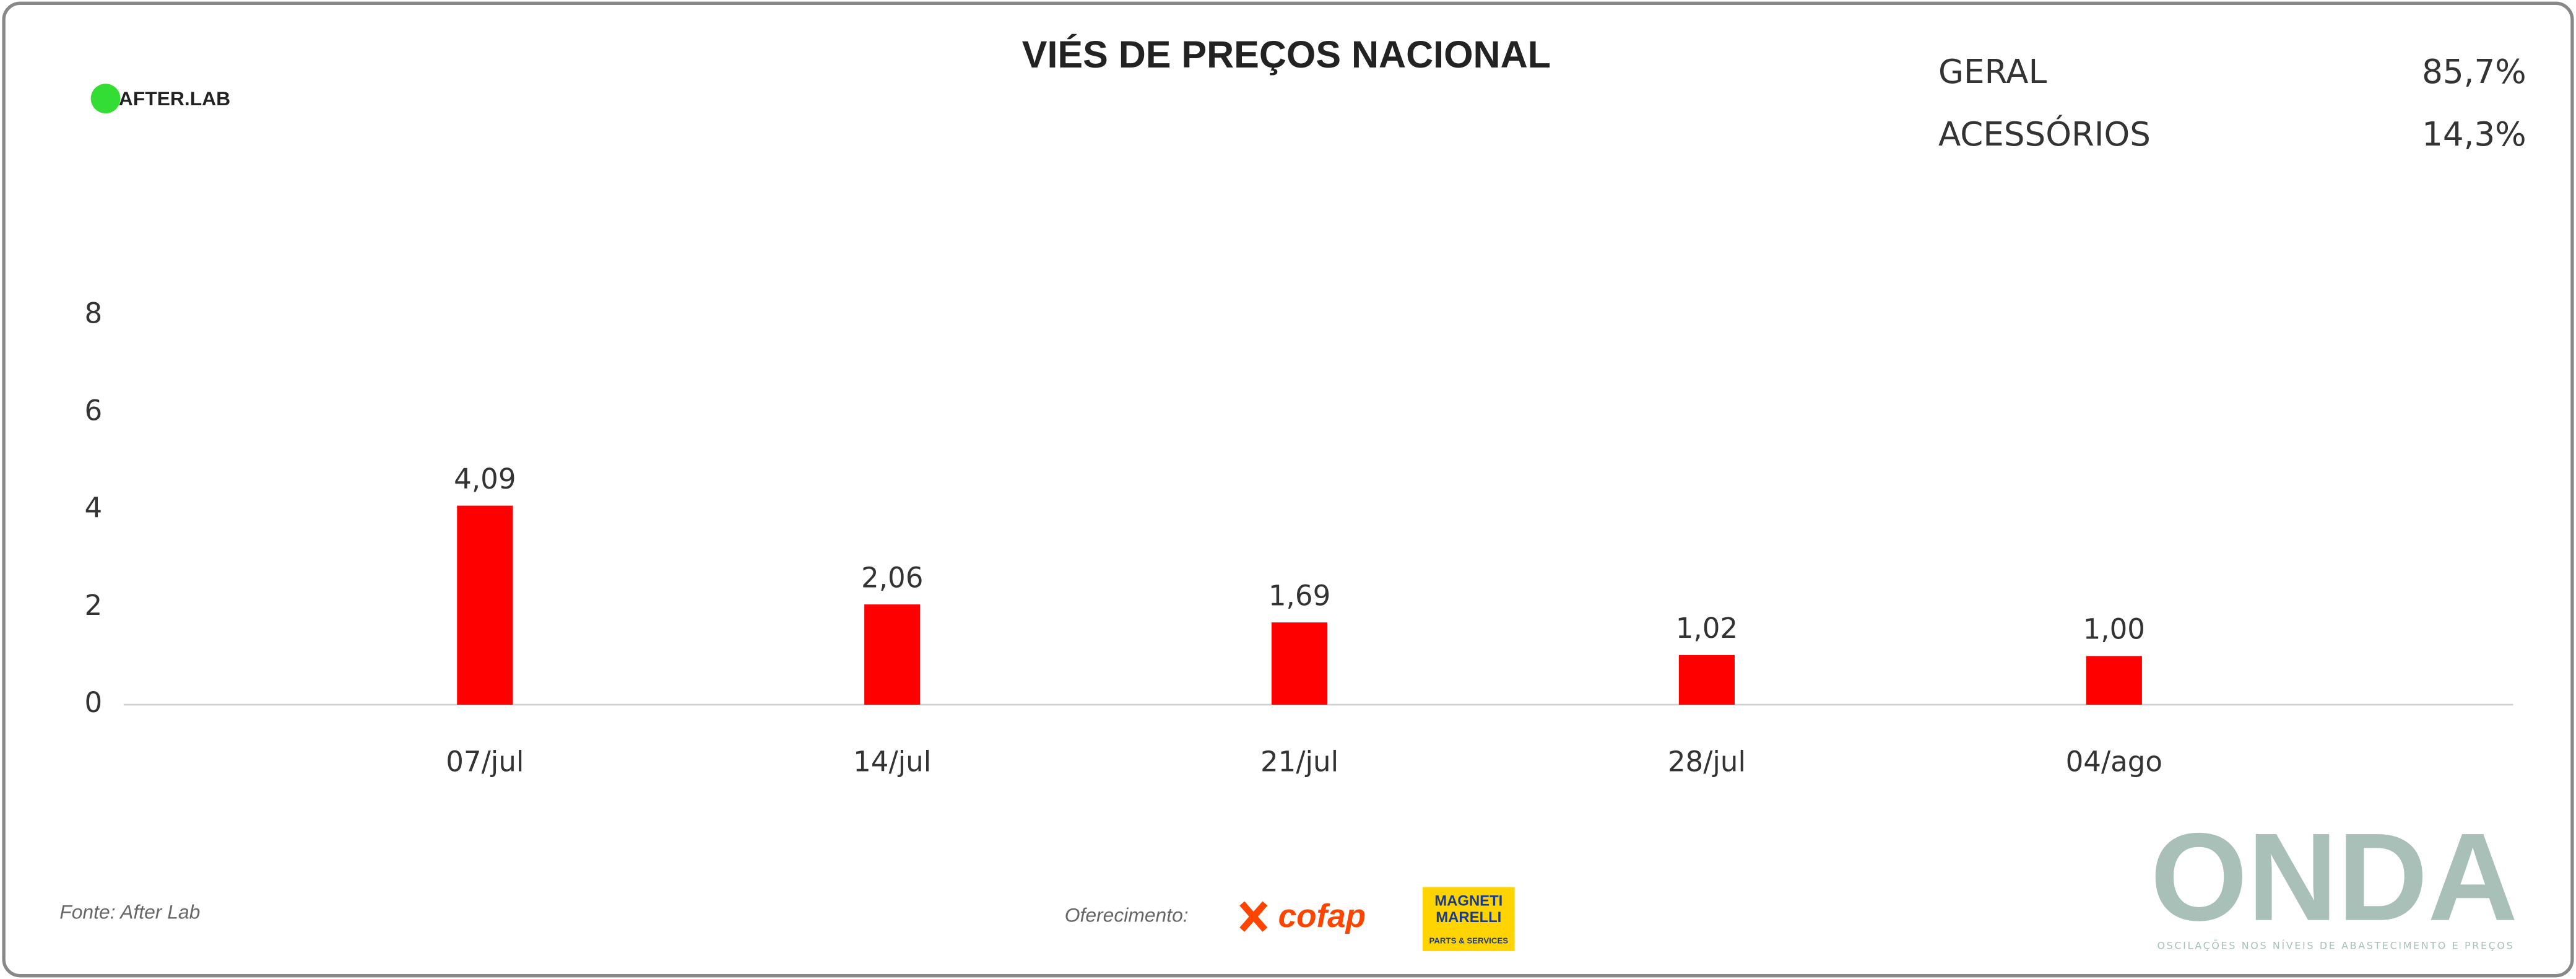 The image size is (2576, 979). Describe the element at coordinates (1468, 941) in the screenshot. I see `marelli-text: PARTS & SERVICES` at that location.